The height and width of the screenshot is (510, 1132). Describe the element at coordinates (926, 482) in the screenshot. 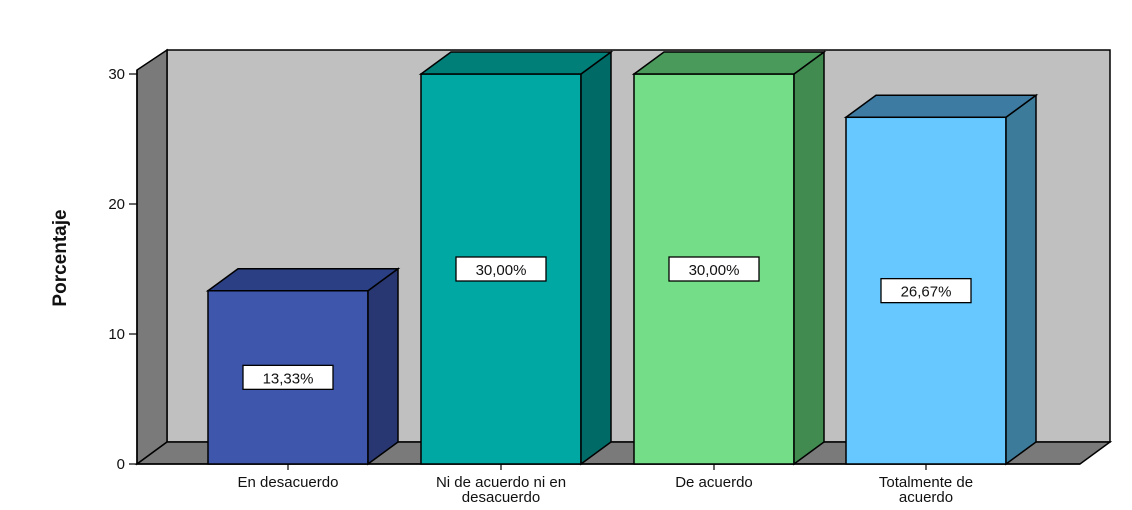

I see `x-tick-label-line: Totalmente de` at that location.